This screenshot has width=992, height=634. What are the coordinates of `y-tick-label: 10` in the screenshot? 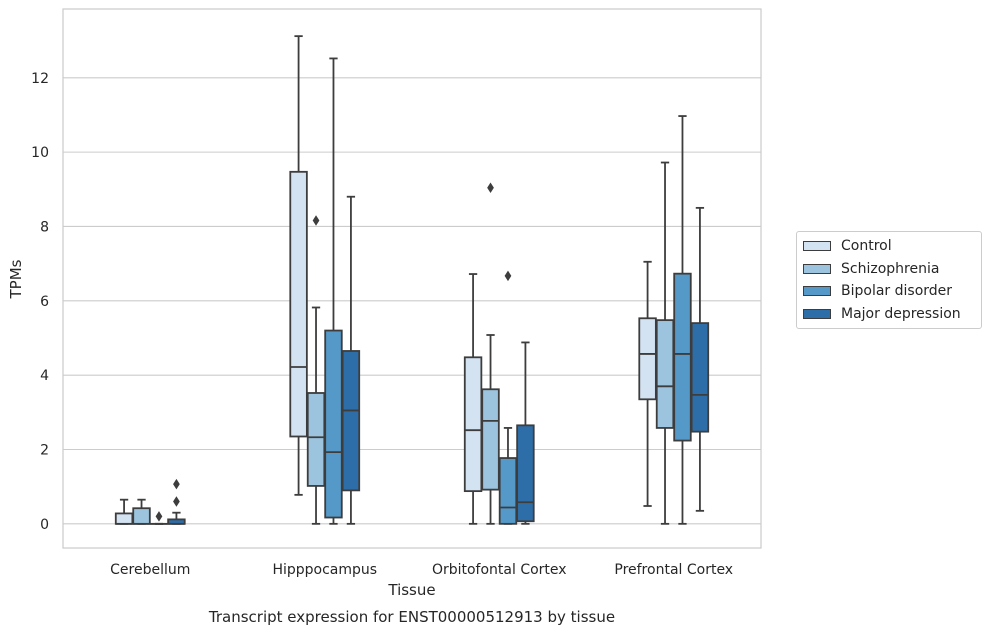 It's located at (40, 153).